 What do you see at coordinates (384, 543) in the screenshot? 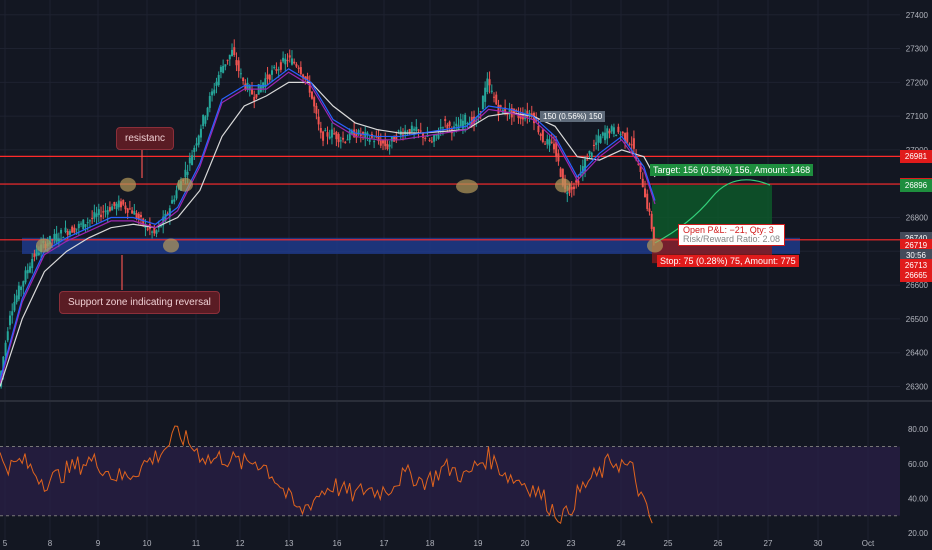
I see `x-tick-label: 17` at bounding box center [384, 543].